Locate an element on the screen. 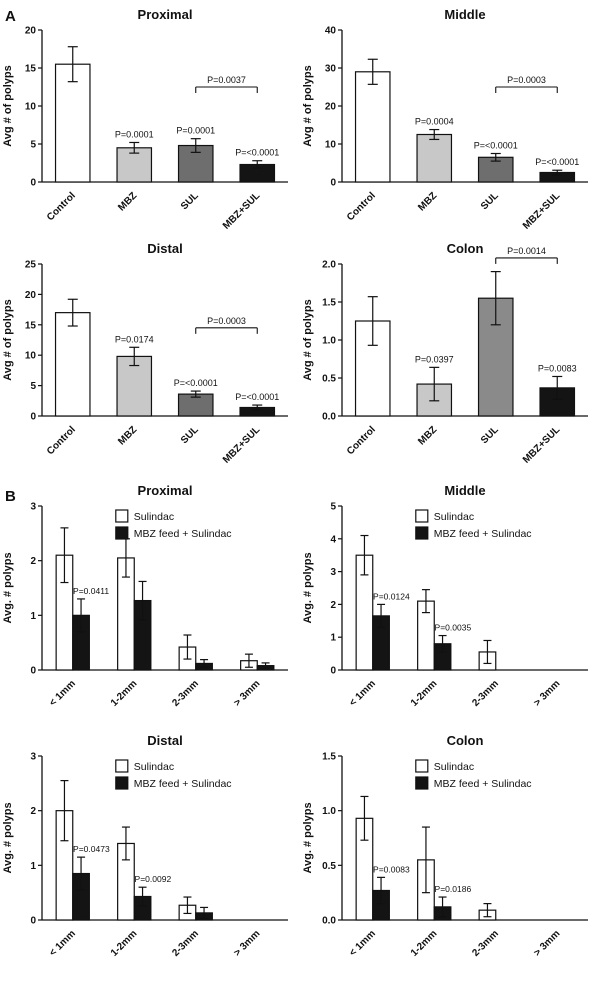 The height and width of the screenshot is (992, 600). p-value-label: P=0.0397 is located at coordinates (434, 359).